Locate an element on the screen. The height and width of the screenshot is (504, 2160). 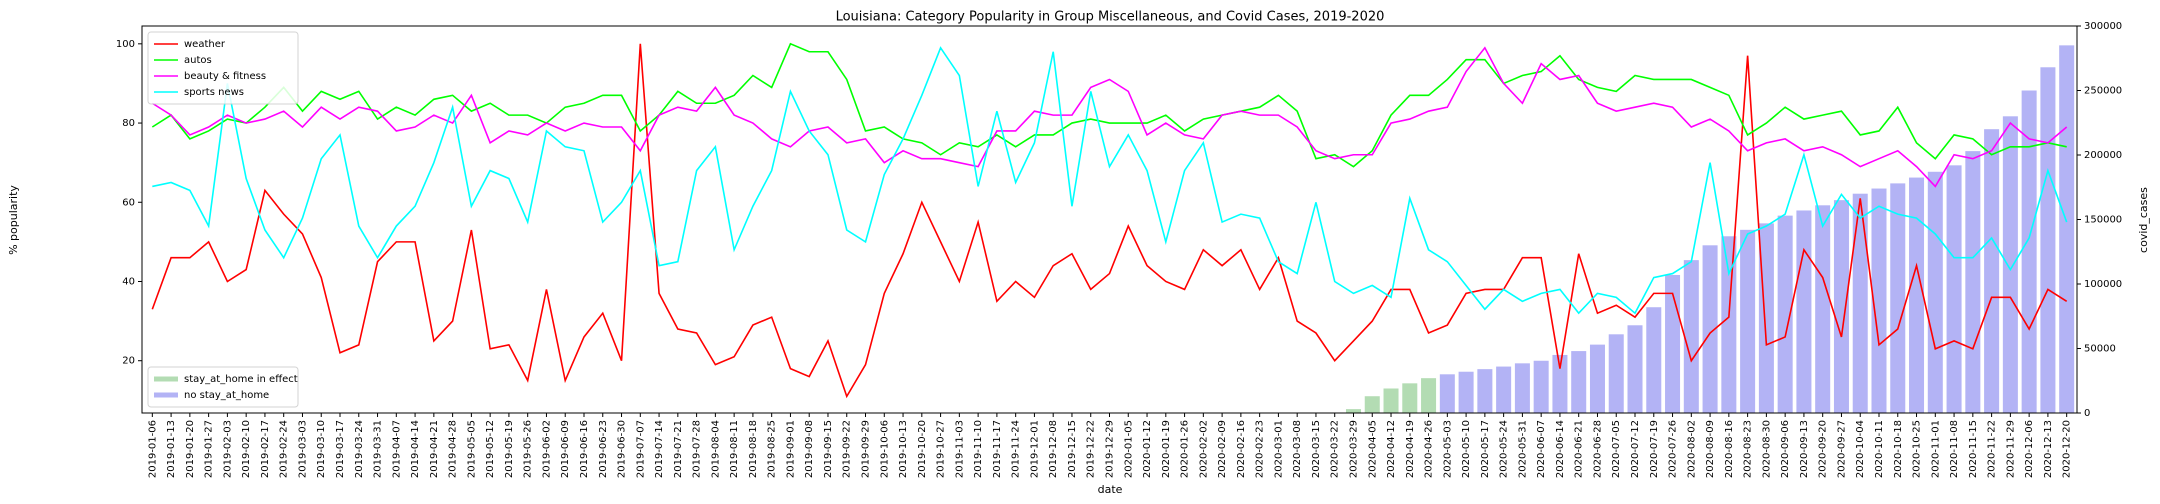
y-tick-label: 80 is located at coordinates (128, 123).